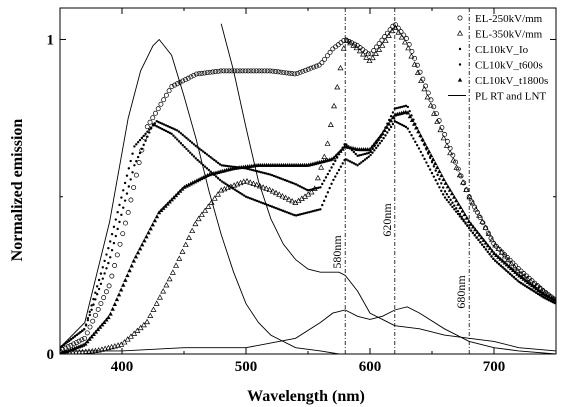  What do you see at coordinates (370, 367) in the screenshot?
I see `x-tick-label-600: 600` at bounding box center [370, 367].